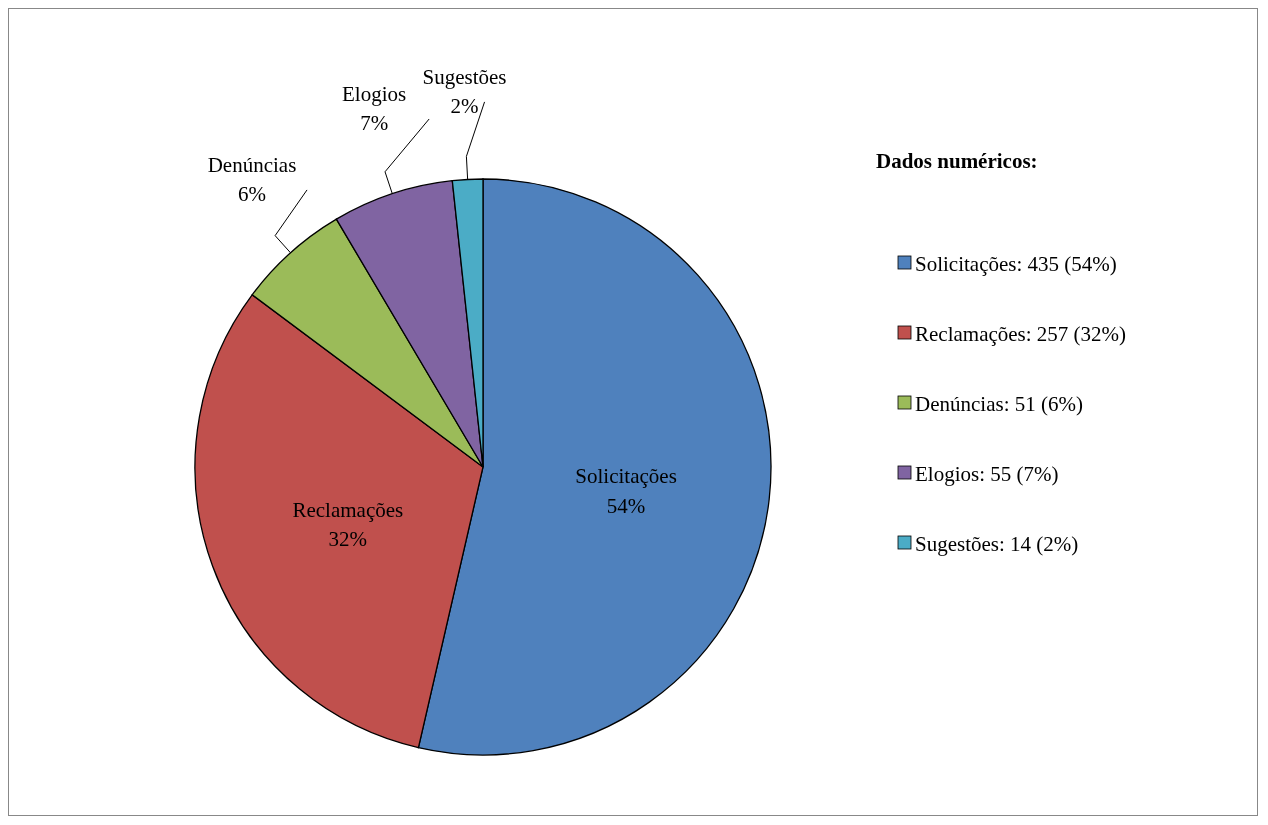 The width and height of the screenshot is (1268, 825). What do you see at coordinates (464, 106) in the screenshot?
I see `data-label: 2%` at bounding box center [464, 106].